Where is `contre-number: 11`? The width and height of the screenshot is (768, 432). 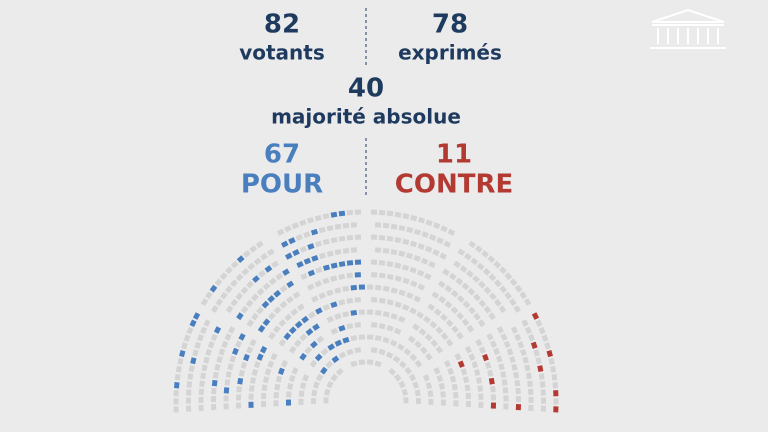 contre-number: 11 is located at coordinates (454, 155).